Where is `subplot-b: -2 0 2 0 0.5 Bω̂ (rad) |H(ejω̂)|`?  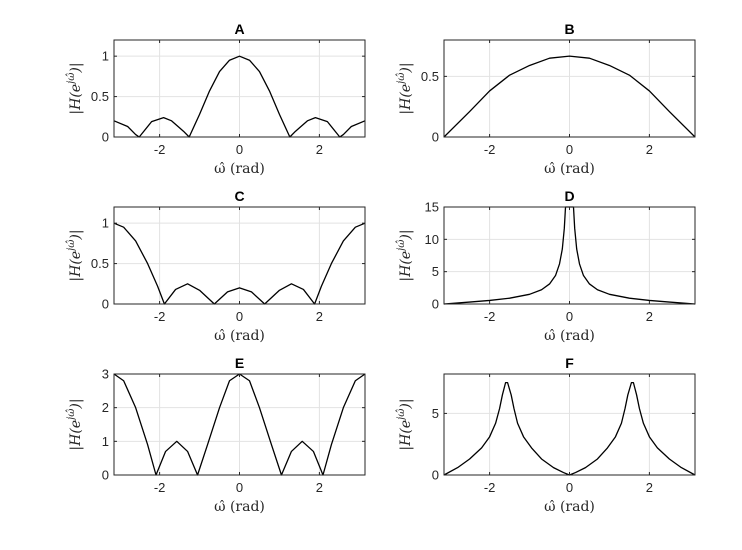
subplot-b: -2 0 2 0 0.5 Bω̂ (rad) |H(ejω̂)| is located at coordinates (546, 99).